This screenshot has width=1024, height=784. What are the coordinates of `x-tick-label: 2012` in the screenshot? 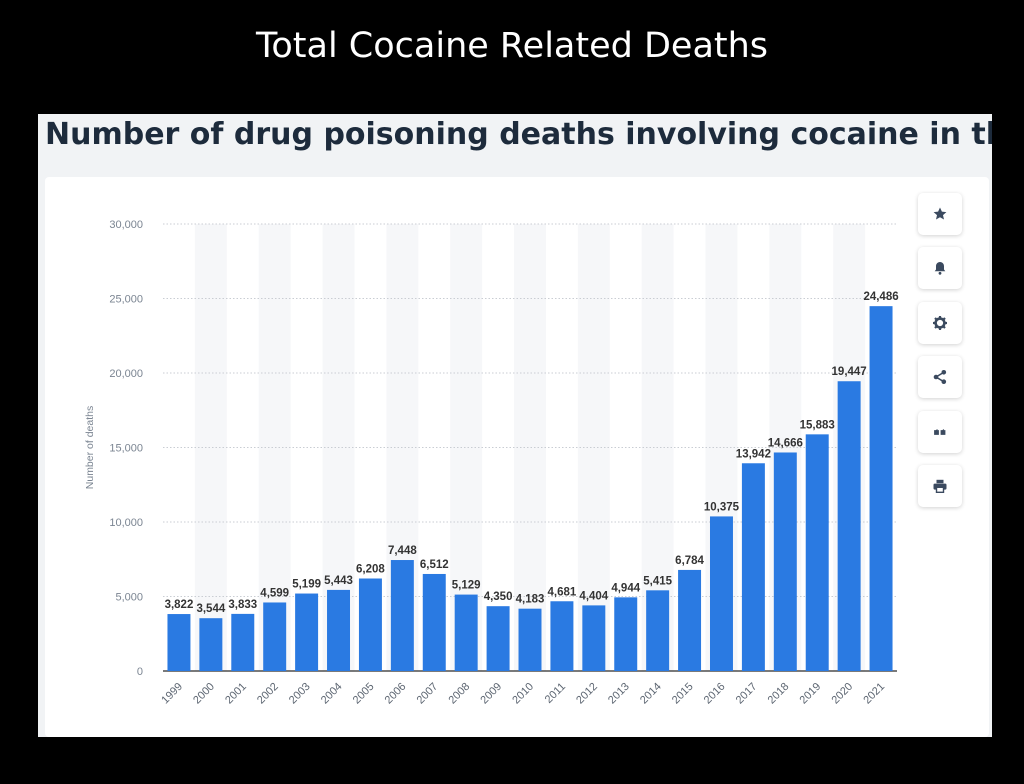 It's located at (587, 694).